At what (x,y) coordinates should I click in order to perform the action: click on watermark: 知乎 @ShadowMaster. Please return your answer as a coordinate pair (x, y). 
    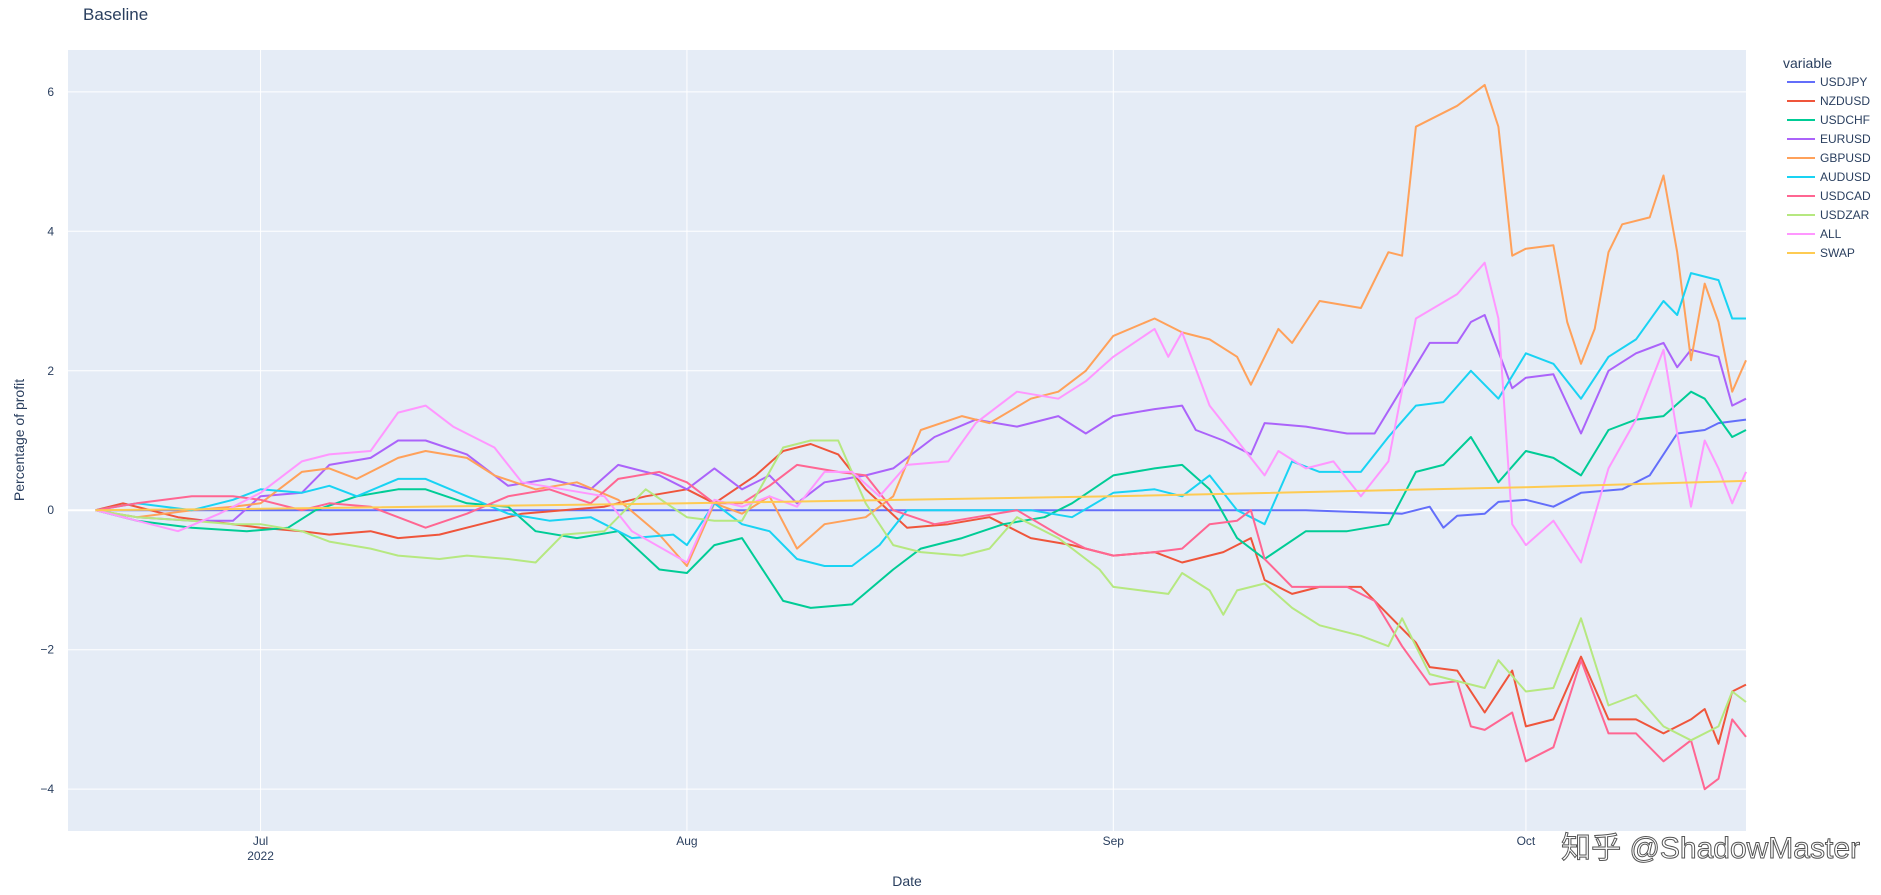
    Looking at the image, I should click on (1710, 848).